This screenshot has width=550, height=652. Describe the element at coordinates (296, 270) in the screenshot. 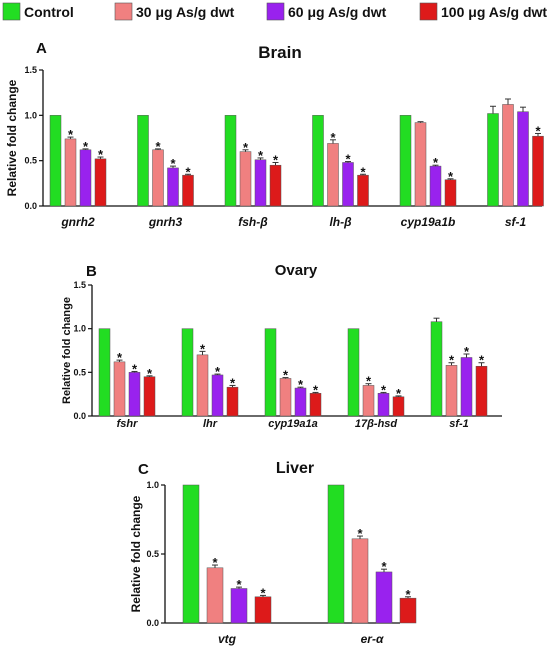

I see `panel-title: Ovary` at that location.